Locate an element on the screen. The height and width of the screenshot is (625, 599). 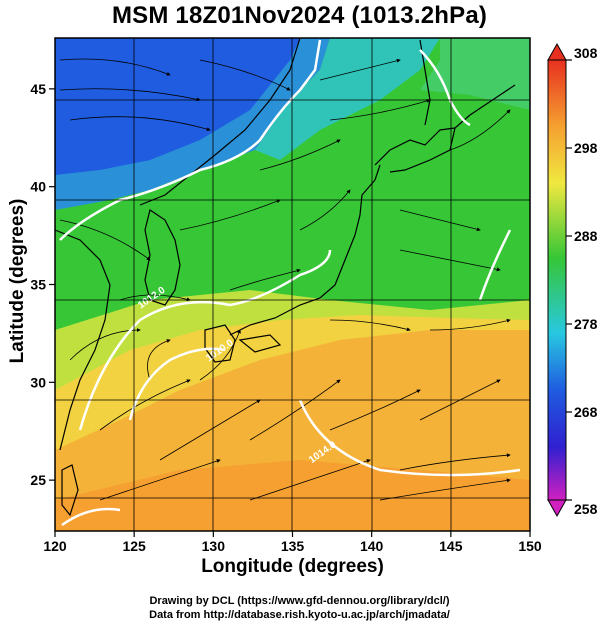
colorbar-top-triangle is located at coordinates (557, 51).